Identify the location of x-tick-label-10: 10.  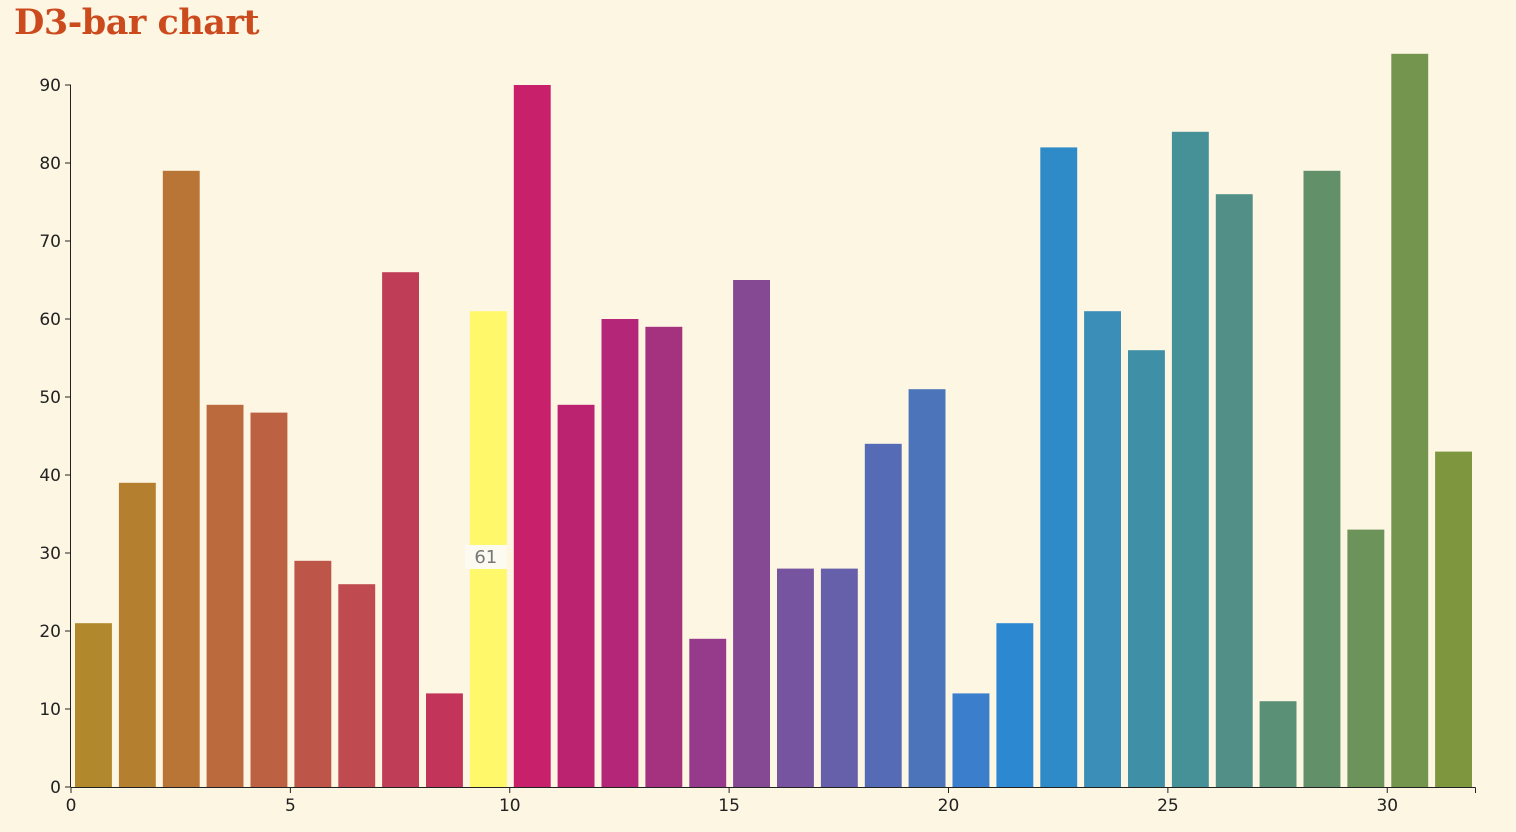
(510, 806).